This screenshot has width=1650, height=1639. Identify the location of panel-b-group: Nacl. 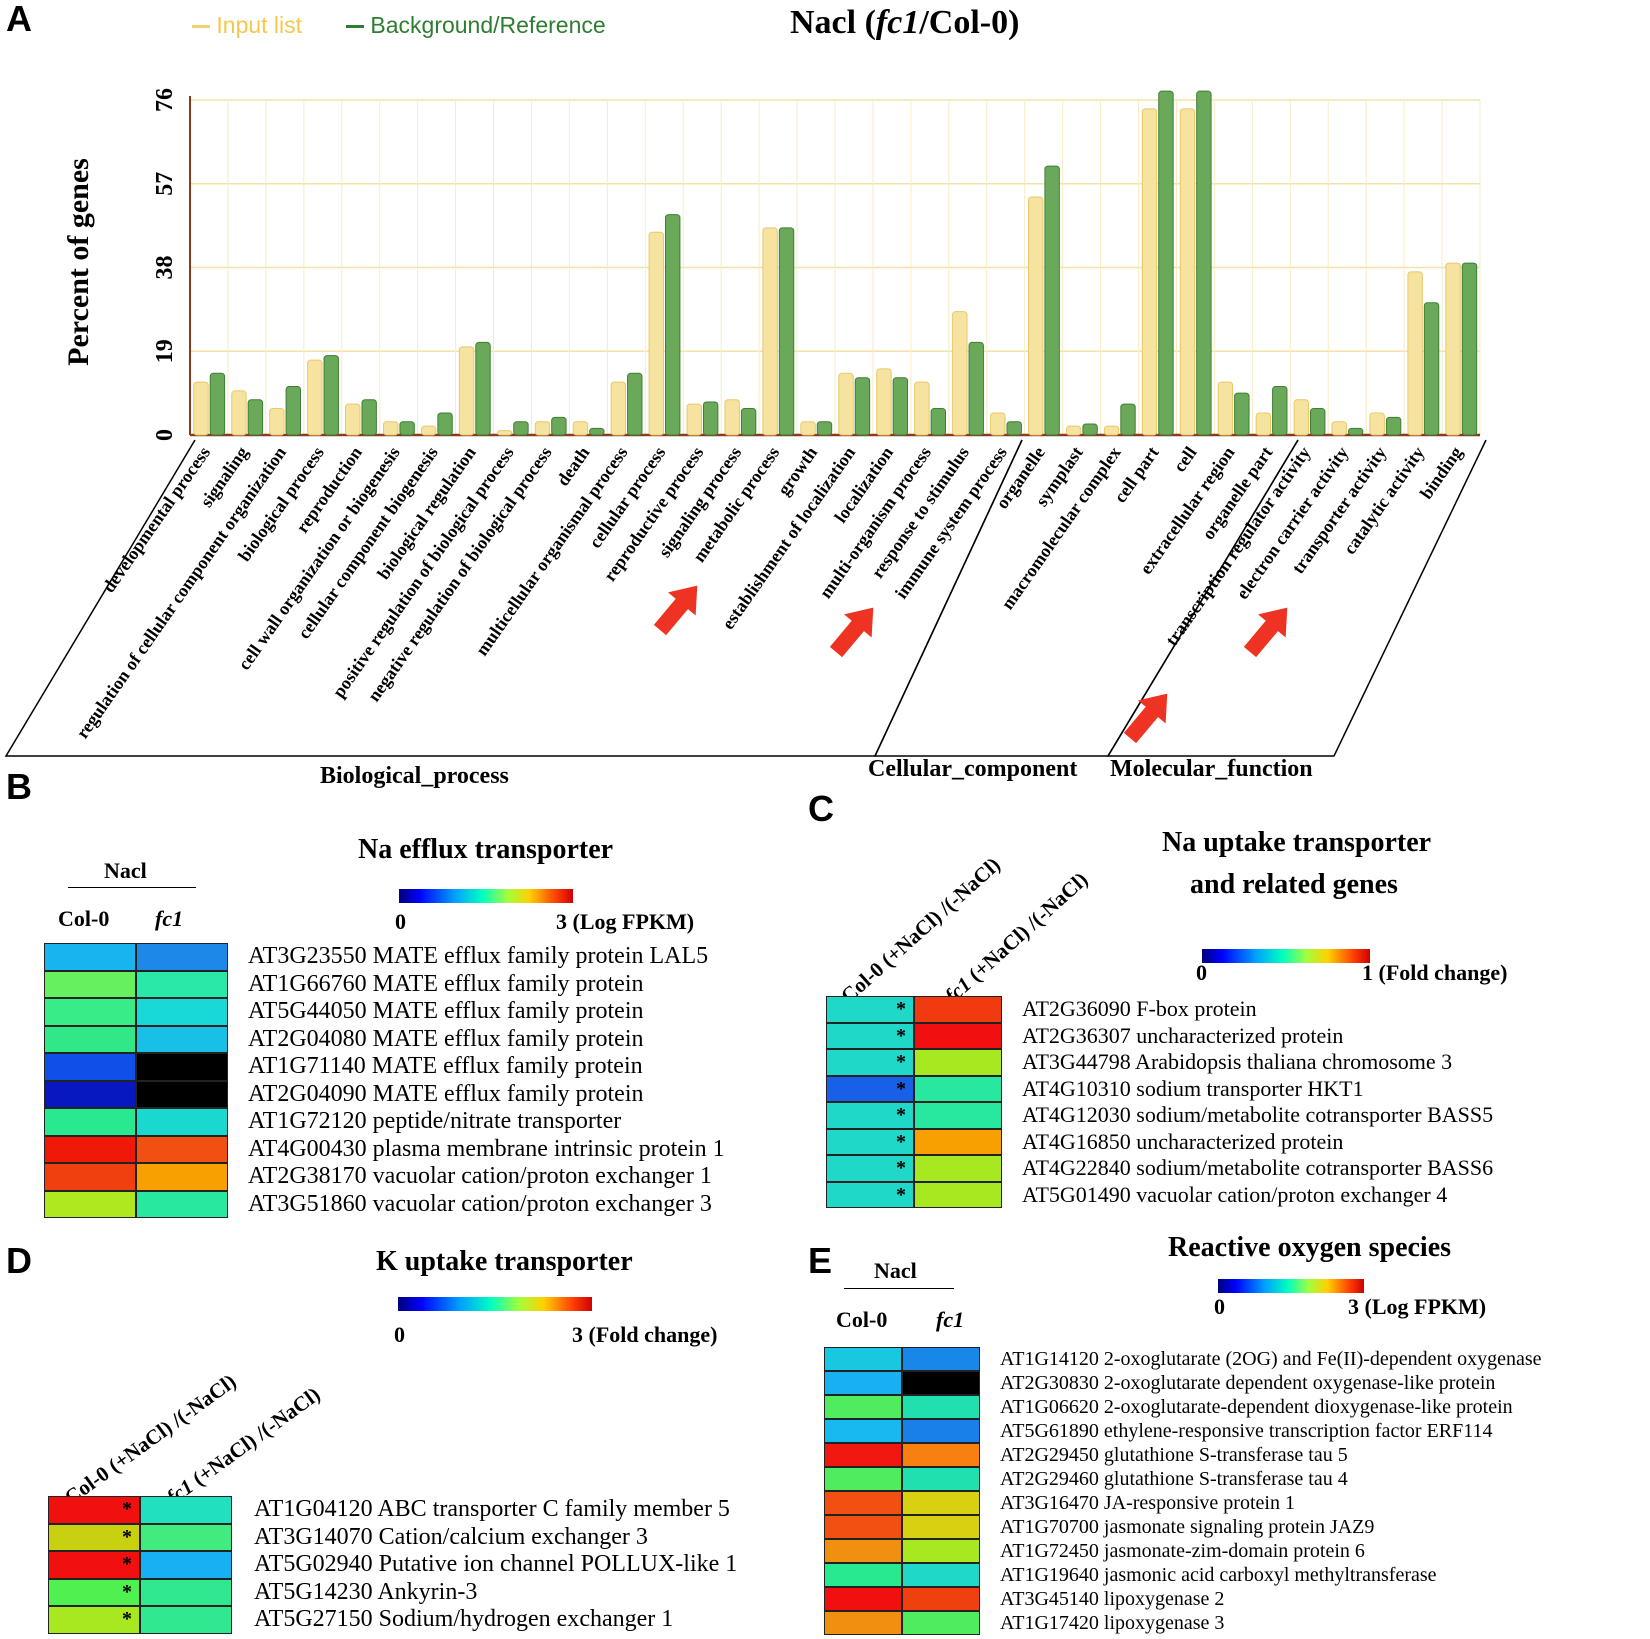
(125, 870).